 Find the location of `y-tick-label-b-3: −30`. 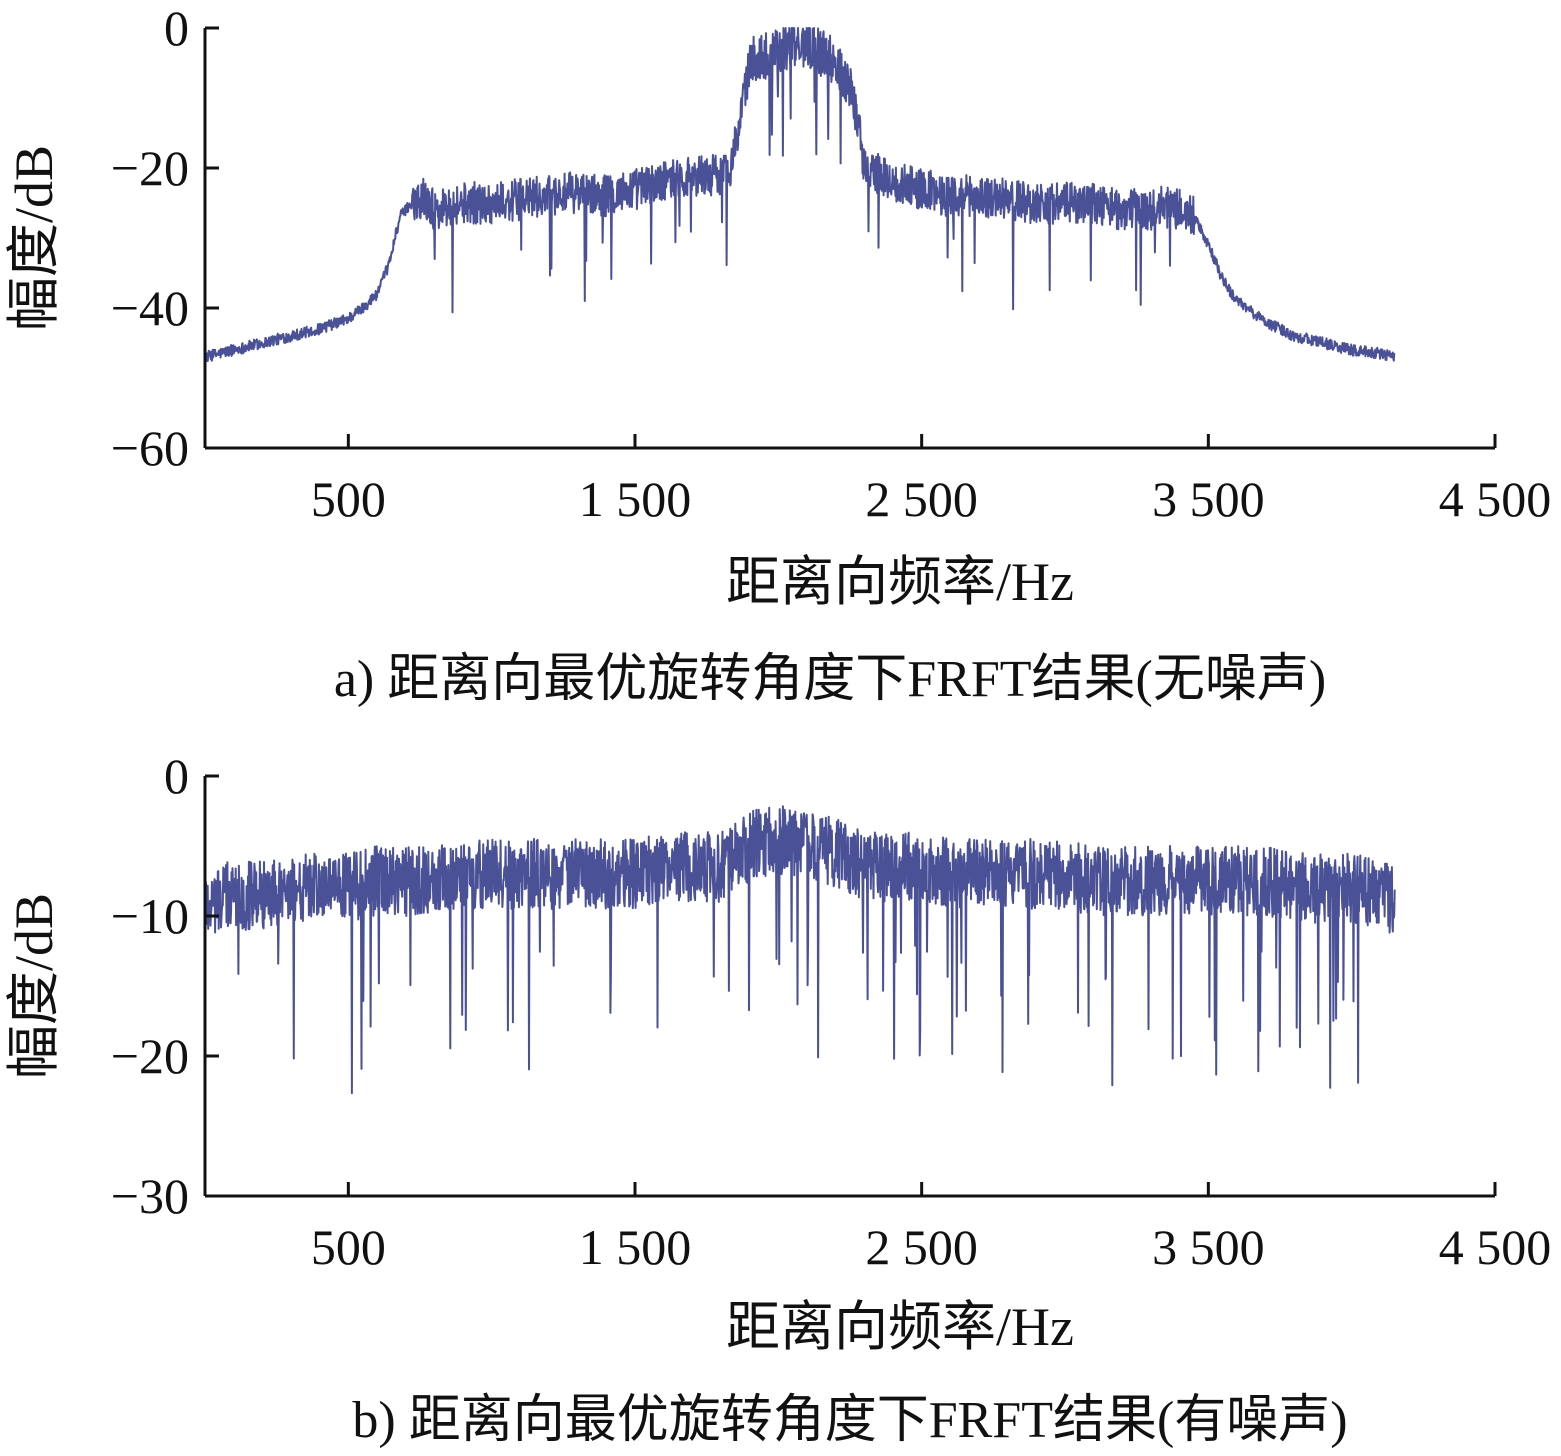

y-tick-label-b-3: −30 is located at coordinates (150, 1196).